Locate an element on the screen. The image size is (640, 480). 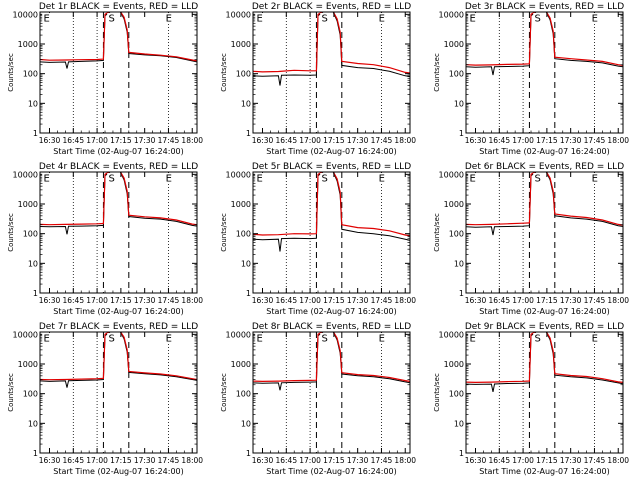
panel-title: Det 4r BLACK = Events, RED = LLD is located at coordinates (118, 167).